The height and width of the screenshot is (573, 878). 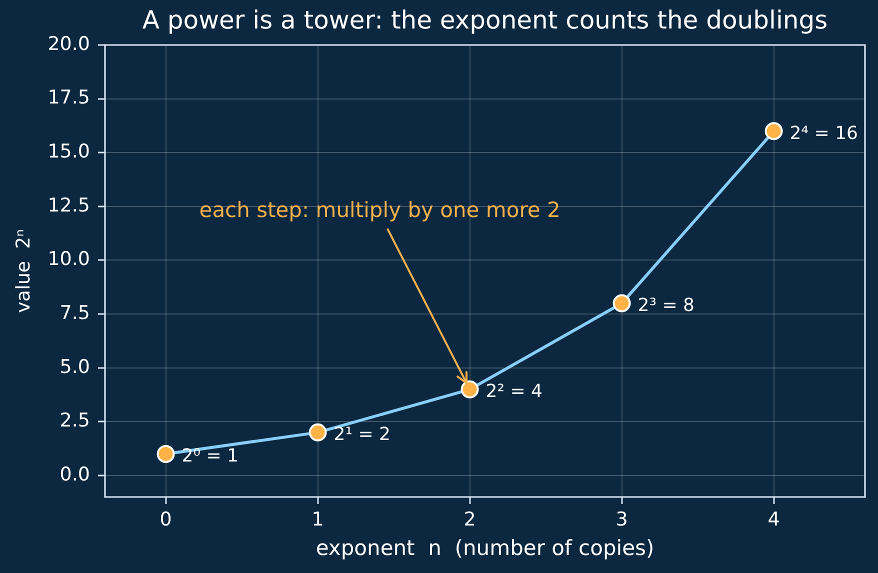 What do you see at coordinates (75, 313) in the screenshot?
I see `y-tick-label: 7.5` at bounding box center [75, 313].